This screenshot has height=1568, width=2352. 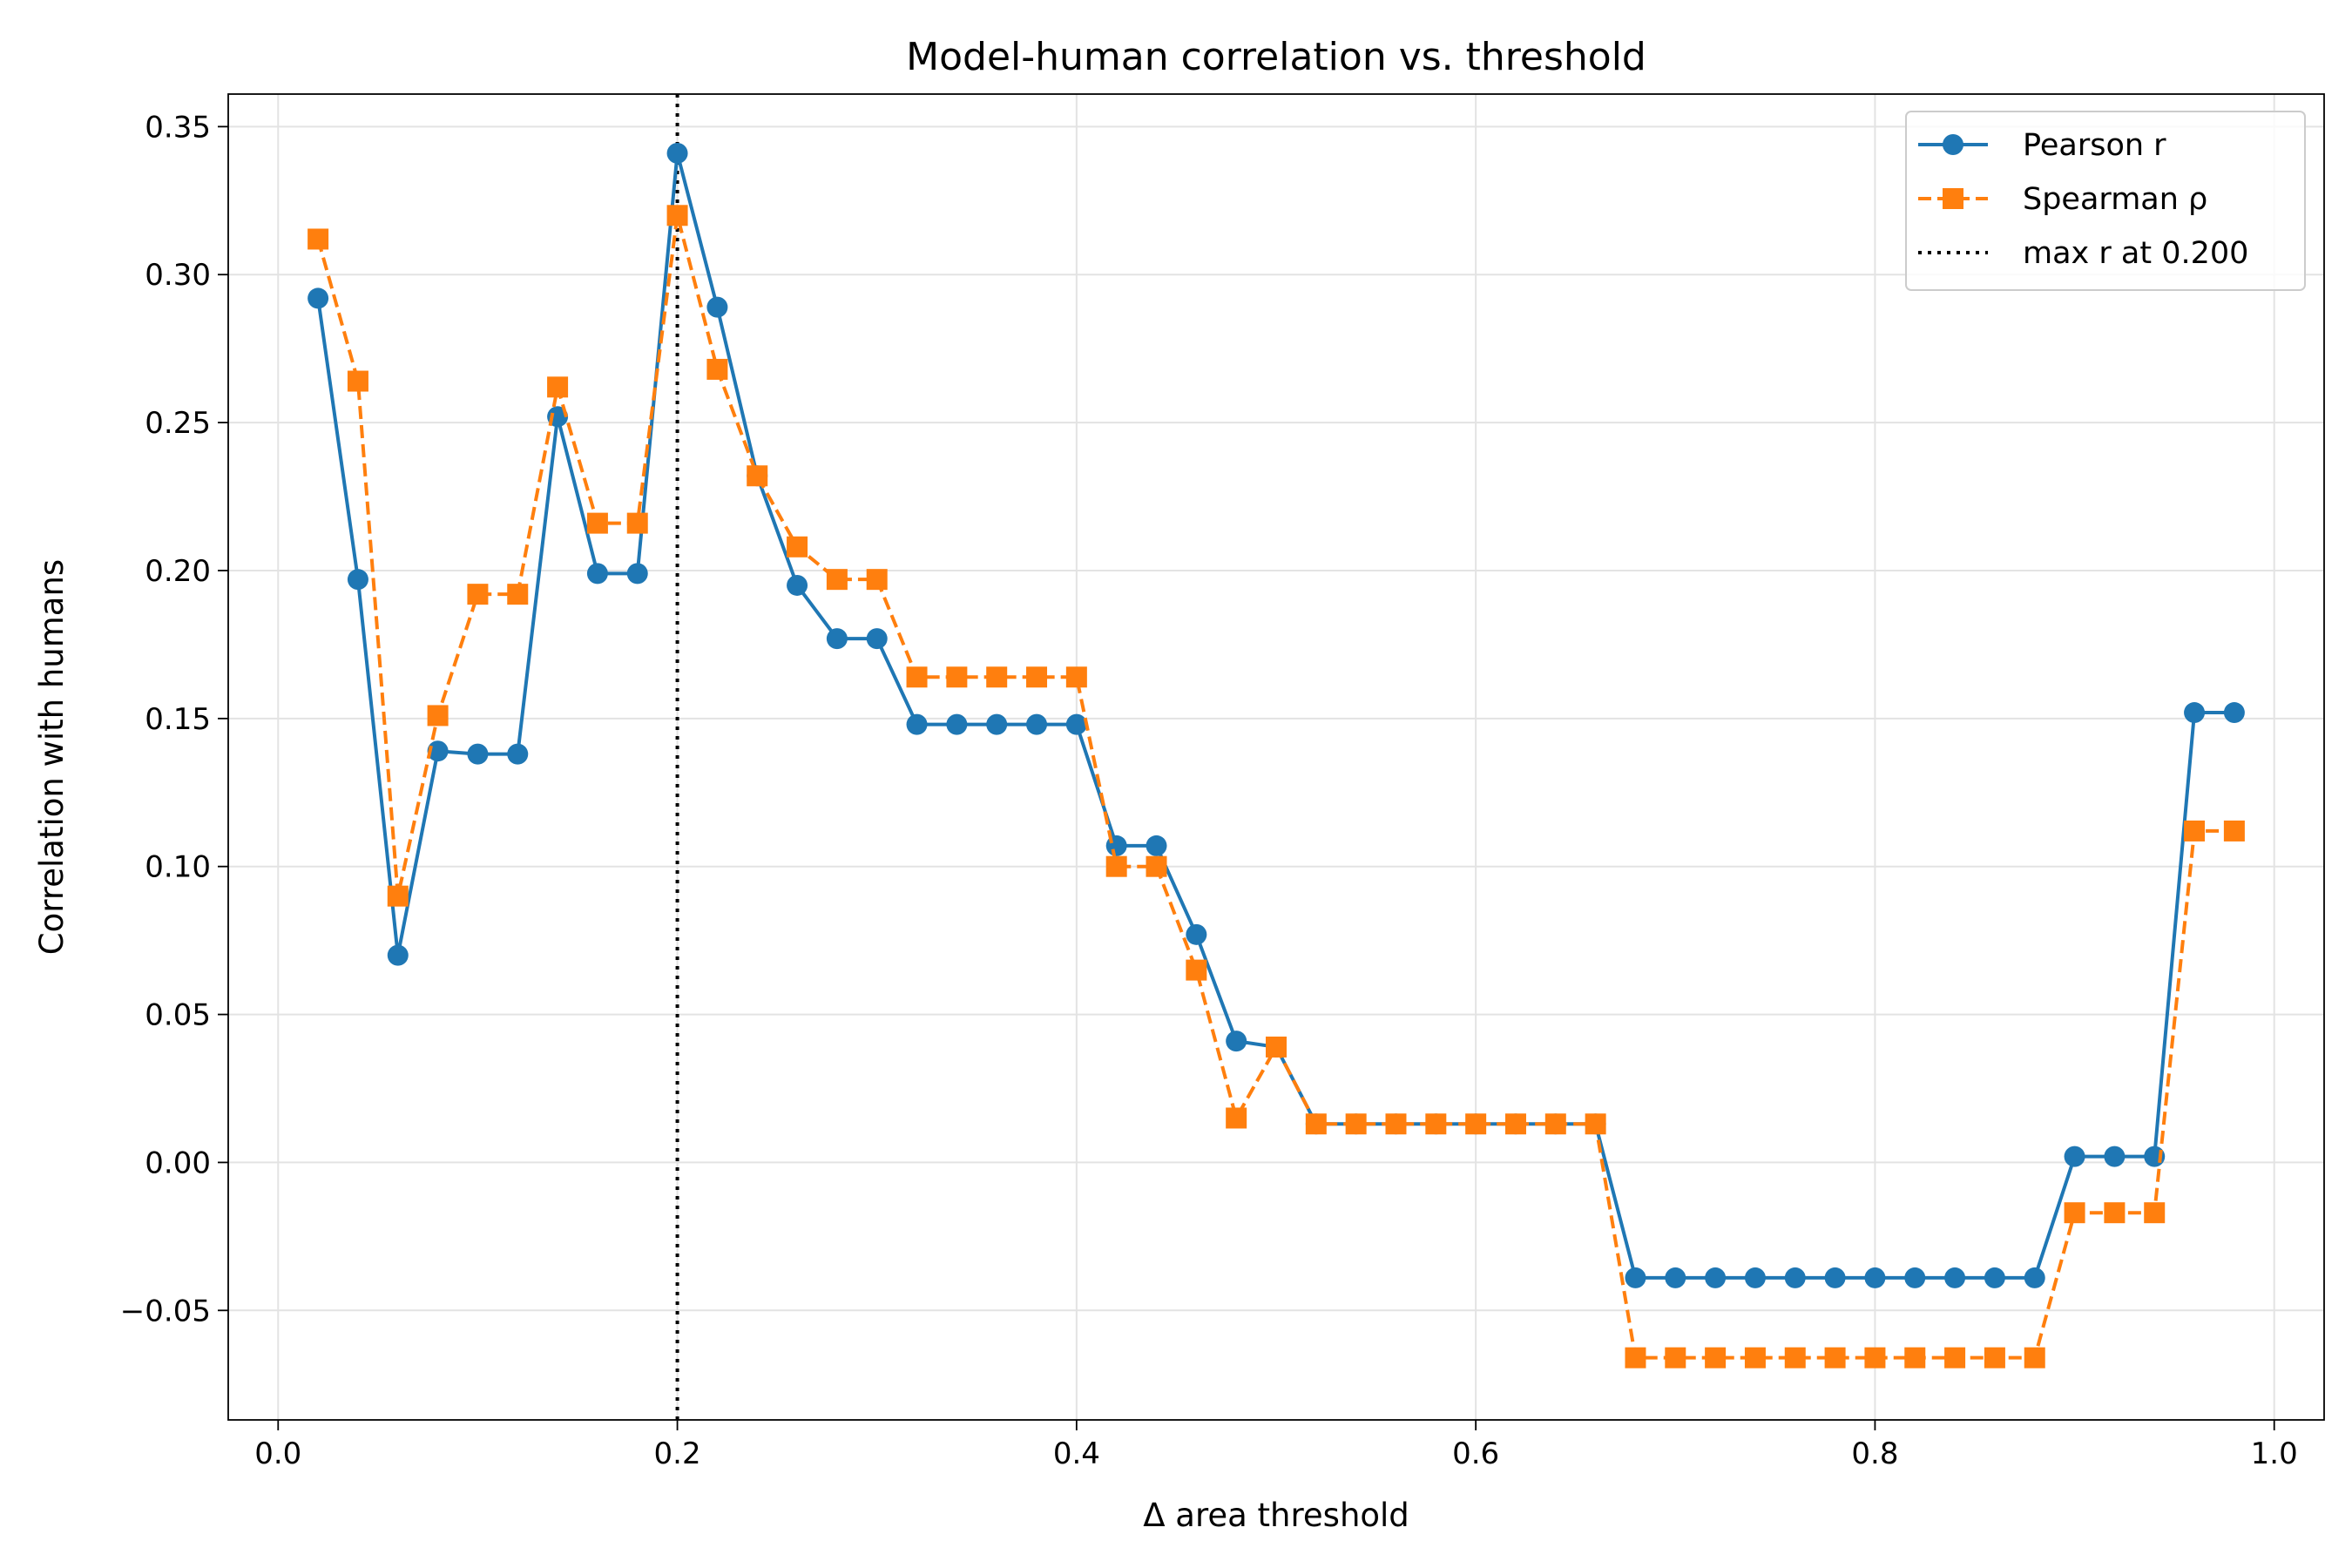 What do you see at coordinates (1276, 1516) in the screenshot?
I see `x-axis-label: Δ area threshold` at bounding box center [1276, 1516].